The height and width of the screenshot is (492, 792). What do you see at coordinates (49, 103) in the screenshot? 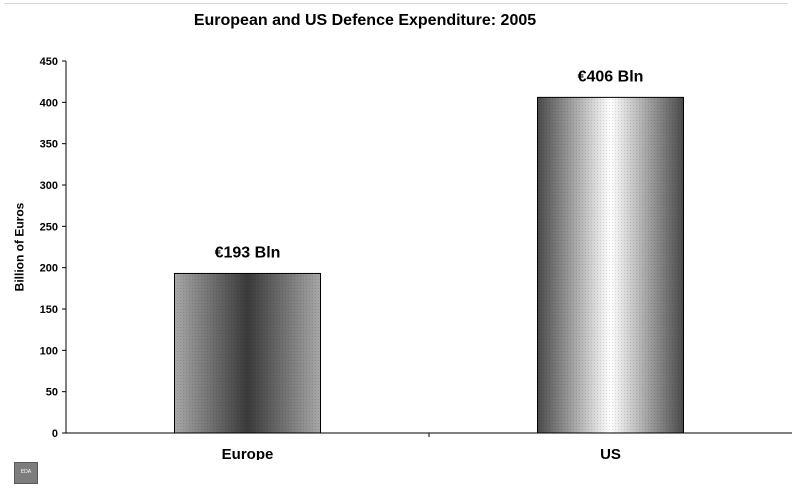
I see `y-tick-label: 400` at bounding box center [49, 103].